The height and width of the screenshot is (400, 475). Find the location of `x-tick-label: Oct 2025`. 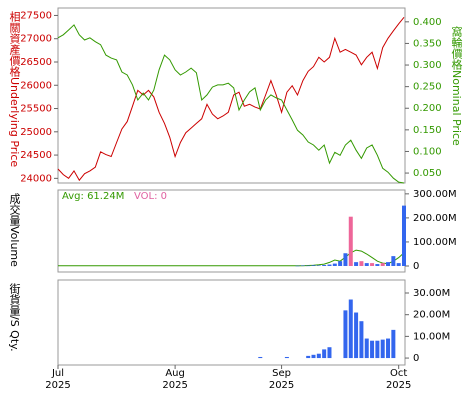

x-tick-label: Oct 2025 is located at coordinates (398, 379).